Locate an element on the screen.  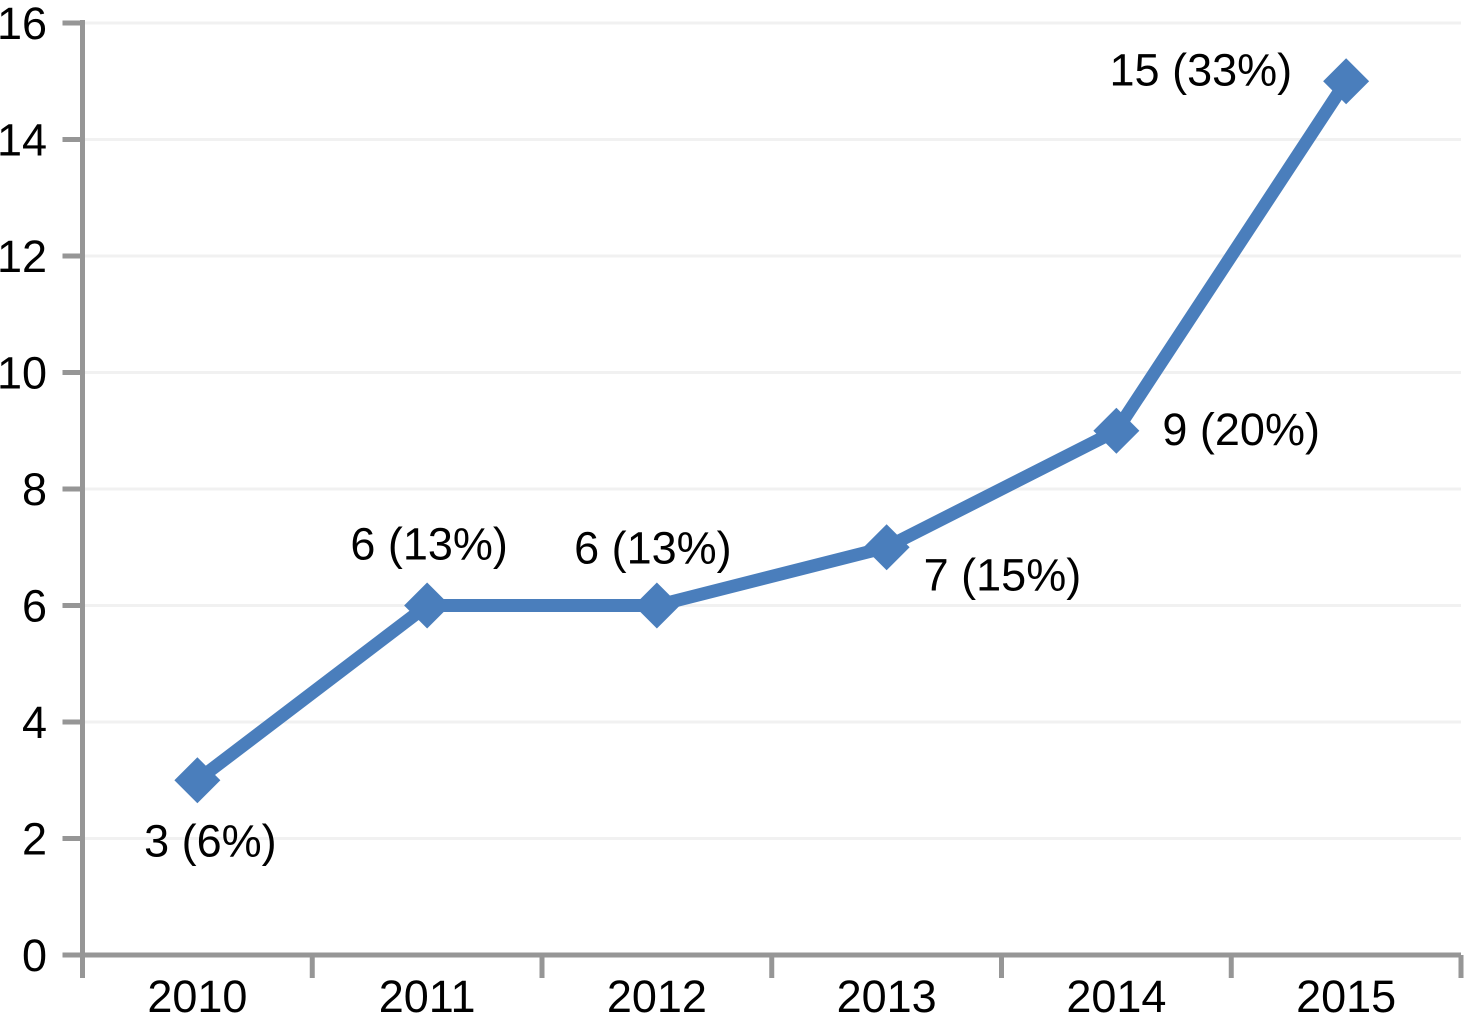
data-point-label: 7 (15%) is located at coordinates (1003, 574).